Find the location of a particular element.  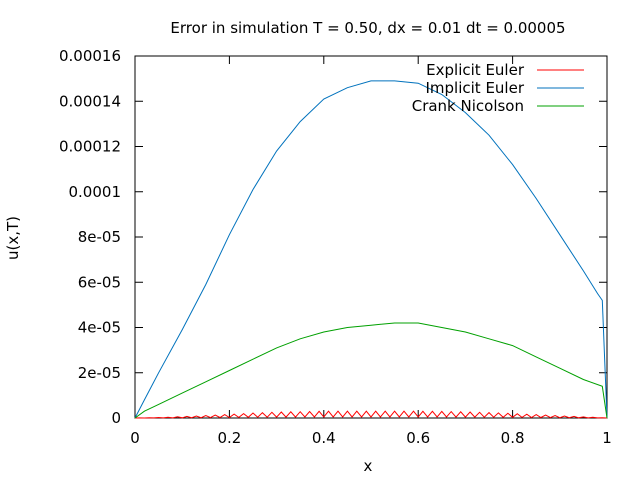

legend-label-crank-nicolson: Crank Nicolson is located at coordinates (468, 106).